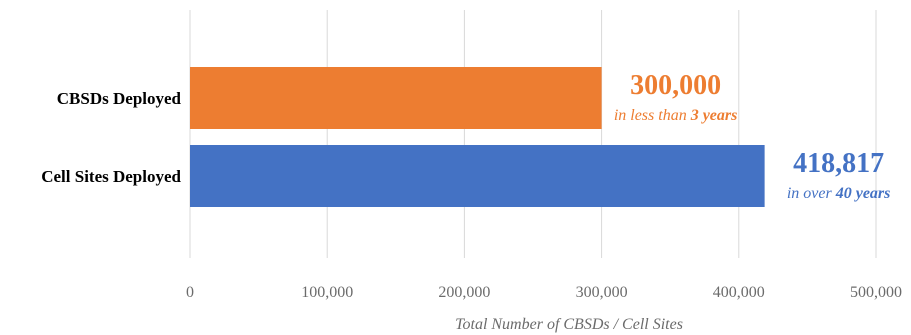 Image resolution: width=911 pixels, height=335 pixels. What do you see at coordinates (676, 115) in the screenshot?
I see `bar-note-label: in less than 3 years` at bounding box center [676, 115].